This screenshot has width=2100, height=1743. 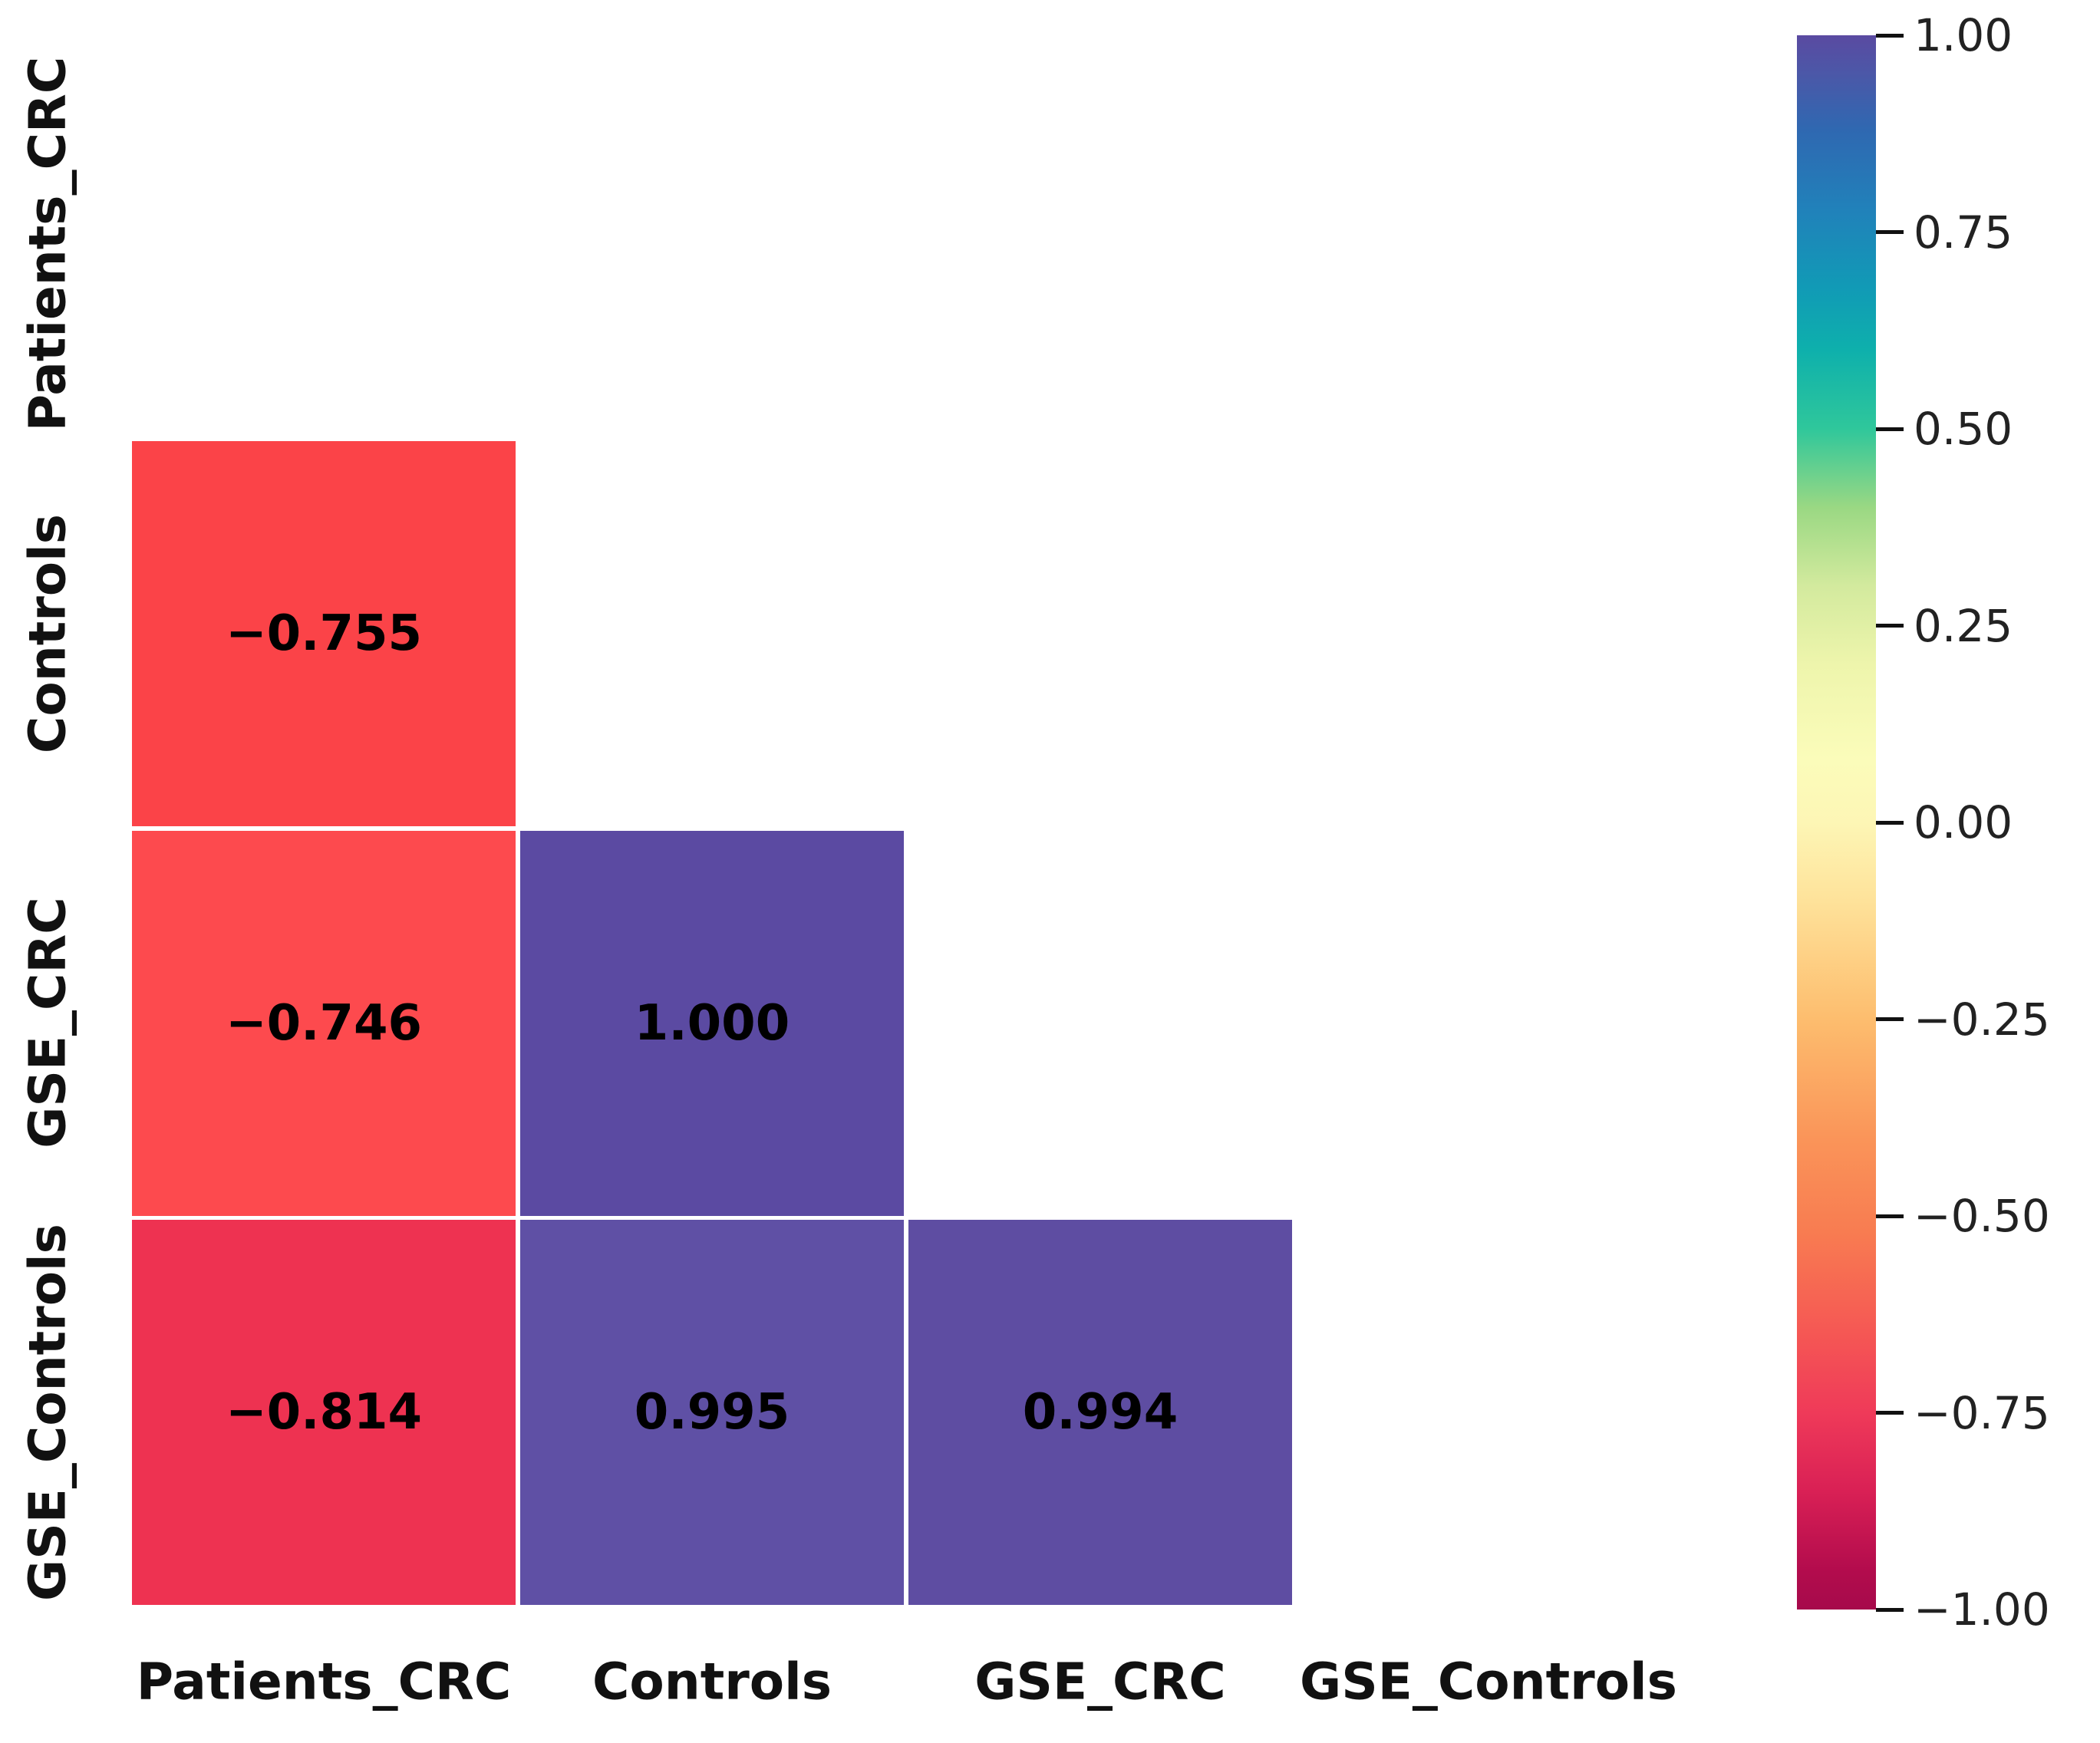 I want to click on heatmap-cell: −0.746, so click(x=324, y=1023).